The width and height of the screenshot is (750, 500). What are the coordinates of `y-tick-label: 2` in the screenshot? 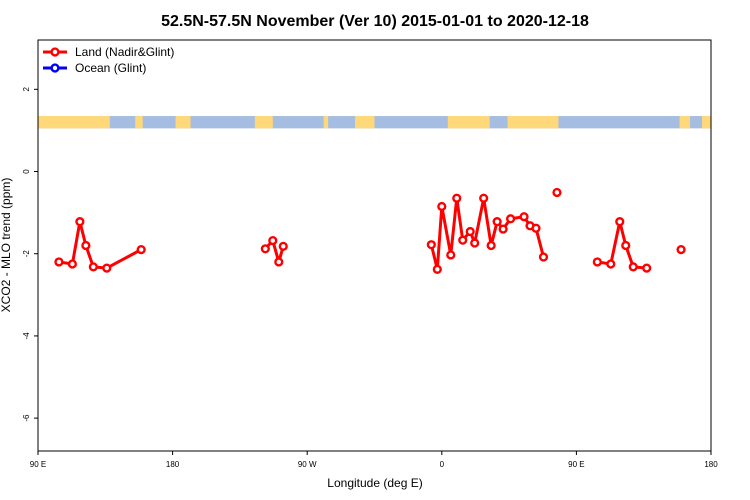 It's located at (26, 89).